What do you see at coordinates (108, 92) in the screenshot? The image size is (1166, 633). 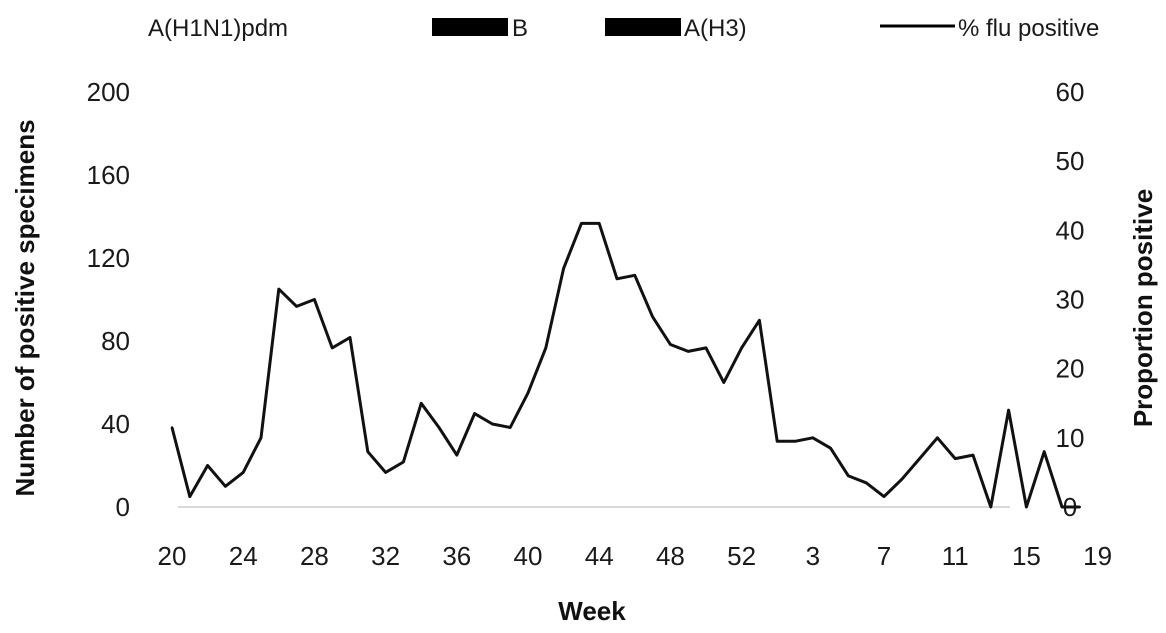 I see `y-left-tick-label: 200` at bounding box center [108, 92].